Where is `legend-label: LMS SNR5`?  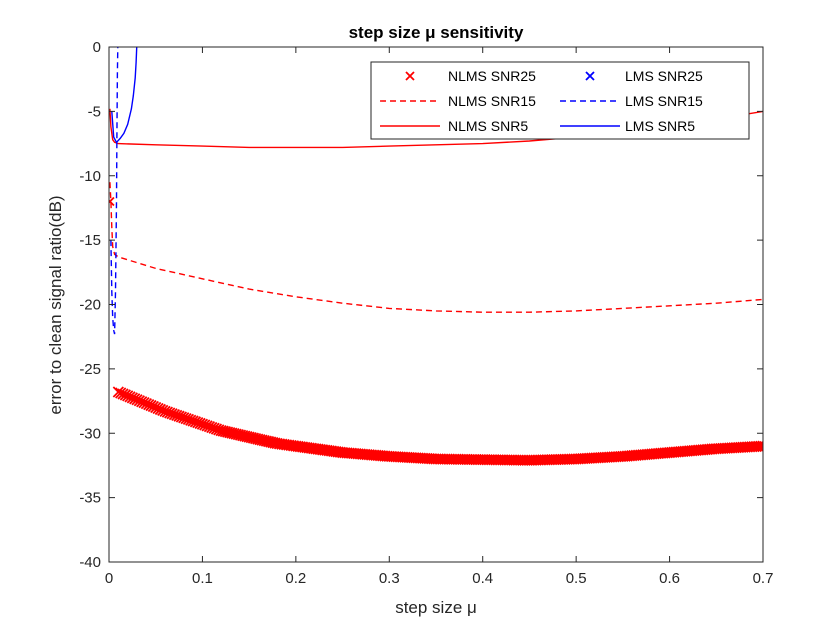
legend-label: LMS SNR5 is located at coordinates (660, 126).